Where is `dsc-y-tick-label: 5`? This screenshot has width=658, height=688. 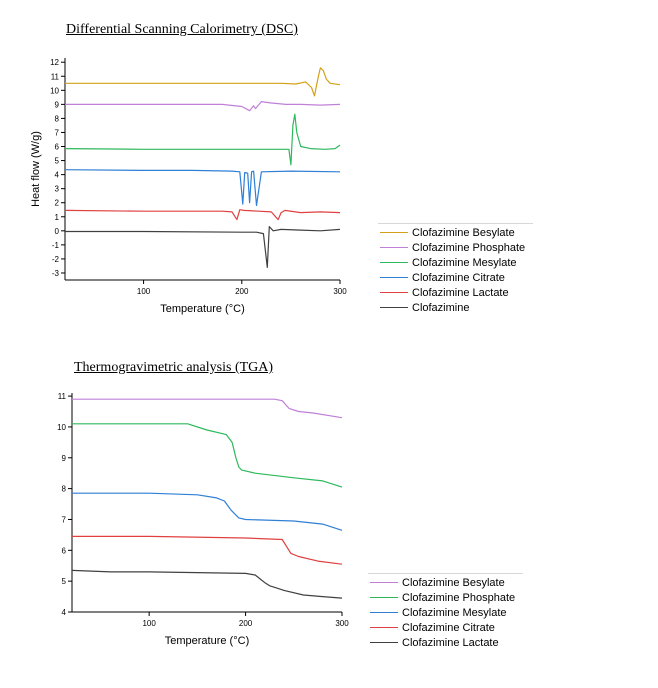 dsc-y-tick-label: 5 is located at coordinates (57, 161).